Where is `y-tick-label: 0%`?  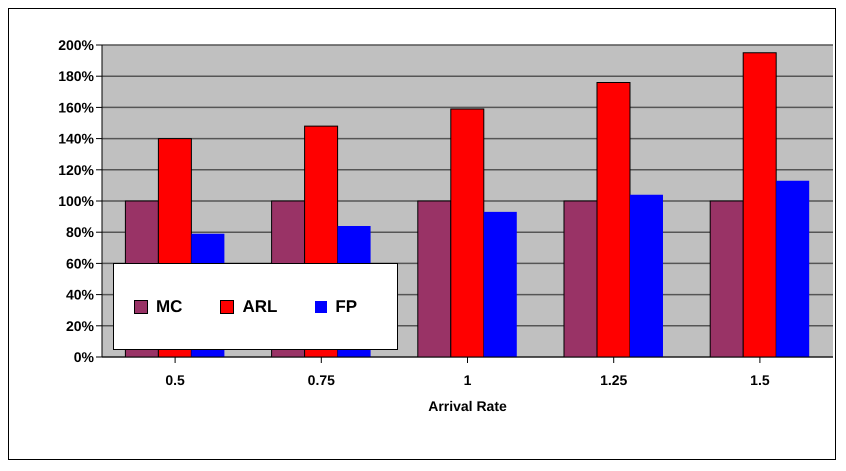 y-tick-label: 0% is located at coordinates (84, 356).